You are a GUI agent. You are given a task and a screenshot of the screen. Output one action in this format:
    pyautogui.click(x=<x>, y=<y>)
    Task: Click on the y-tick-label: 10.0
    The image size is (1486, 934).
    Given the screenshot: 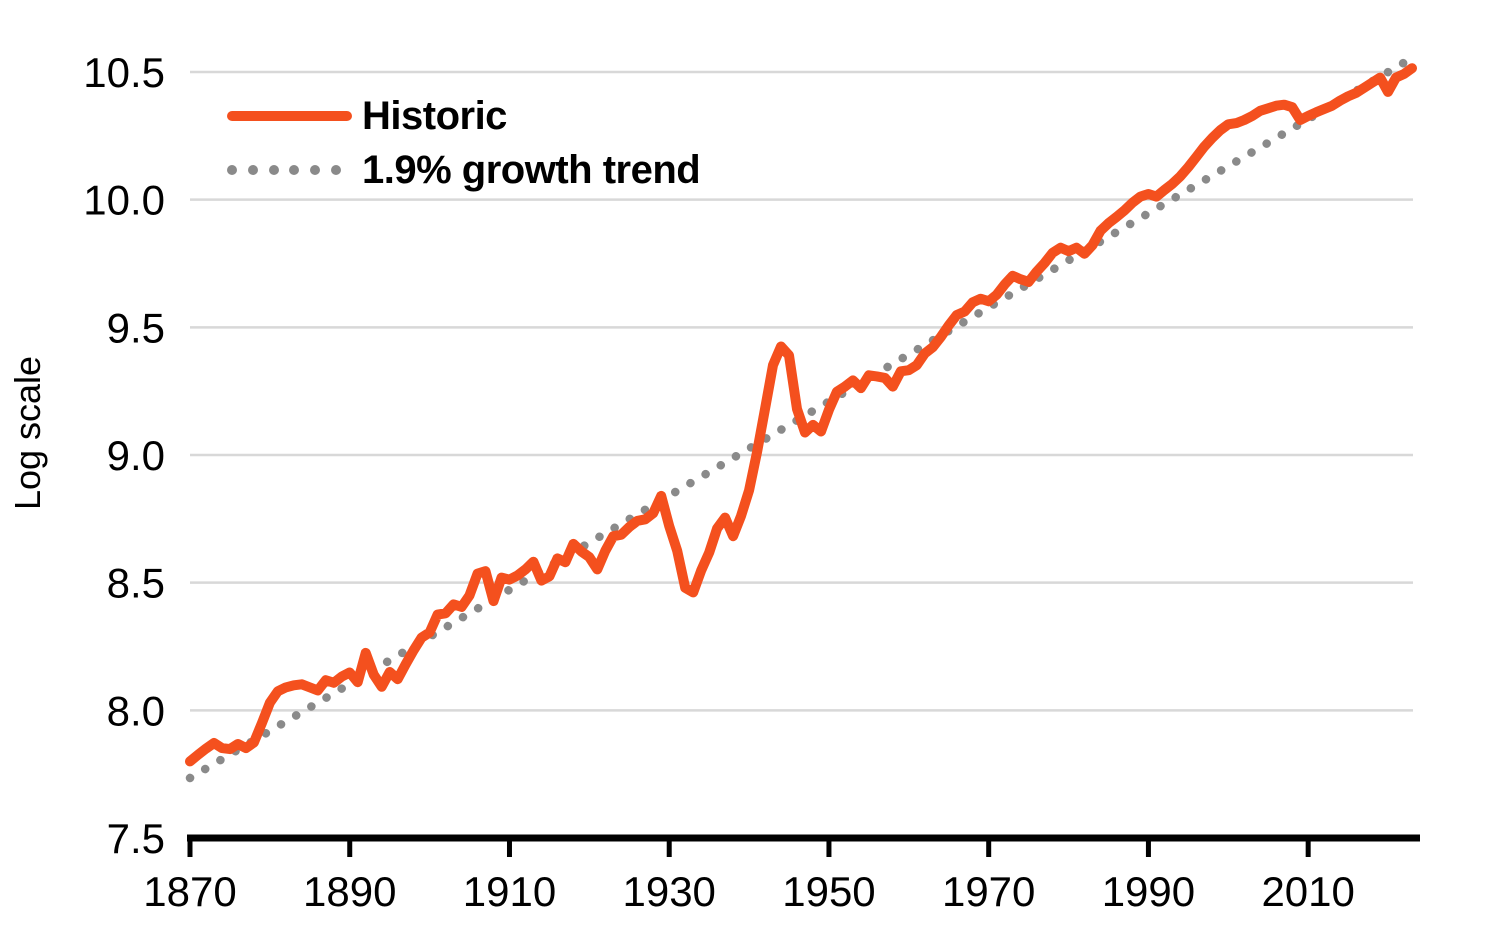 What is the action you would take?
    pyautogui.click(x=124, y=200)
    